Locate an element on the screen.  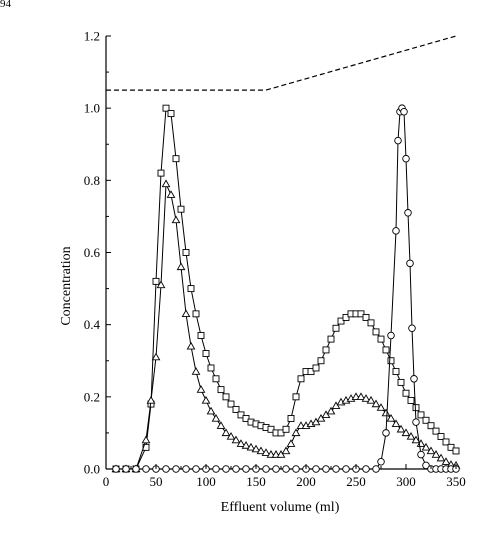
x-tick-label: 250 is located at coordinates (356, 481).